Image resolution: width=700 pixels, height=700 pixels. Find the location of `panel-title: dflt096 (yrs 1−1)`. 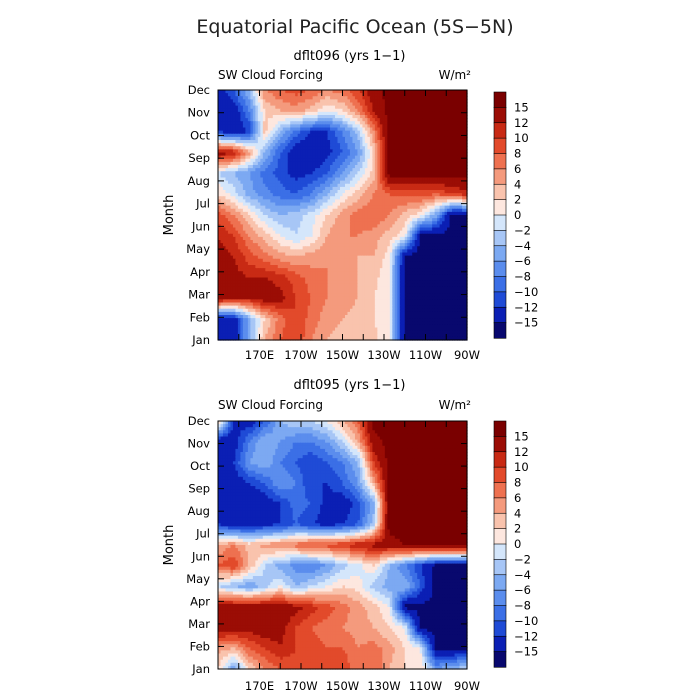

panel-title: dflt096 (yrs 1−1) is located at coordinates (349, 56).